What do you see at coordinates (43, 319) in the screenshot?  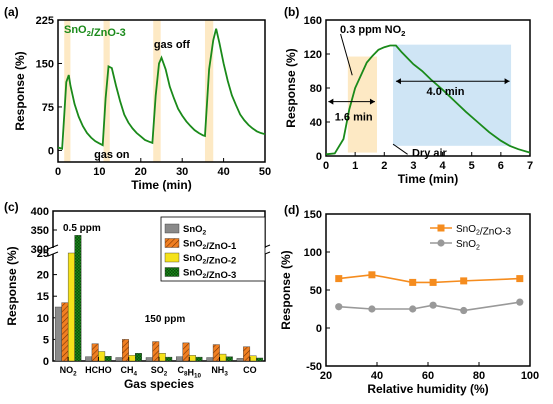 I see `y-tick-label: 10` at bounding box center [43, 319].